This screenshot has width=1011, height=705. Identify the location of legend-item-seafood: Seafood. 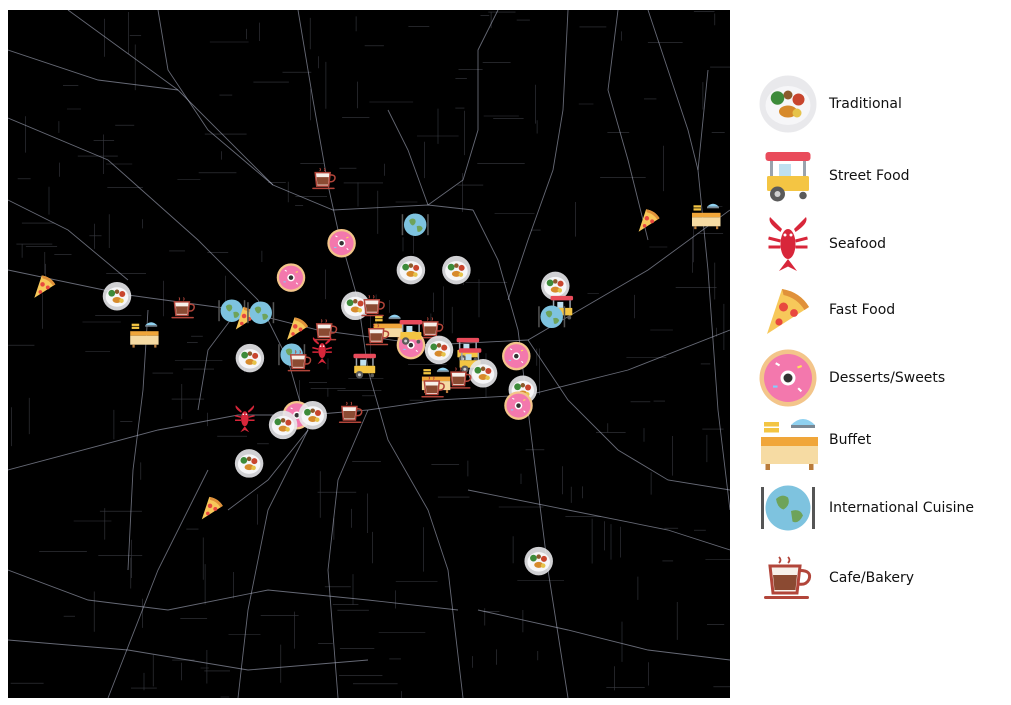
(880, 244).